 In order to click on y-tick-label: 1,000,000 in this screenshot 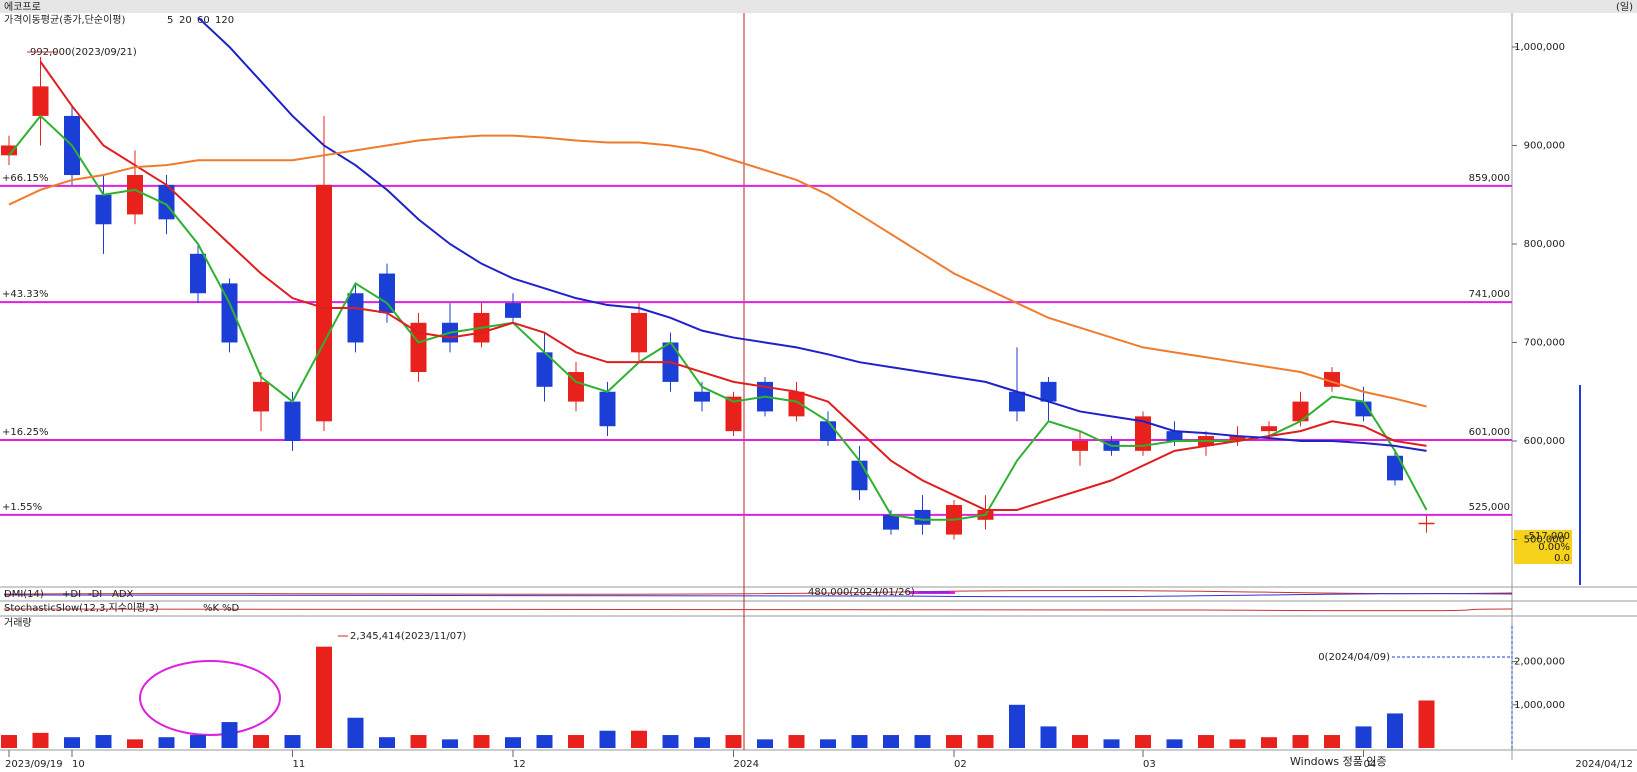, I will do `click(1539, 47)`.